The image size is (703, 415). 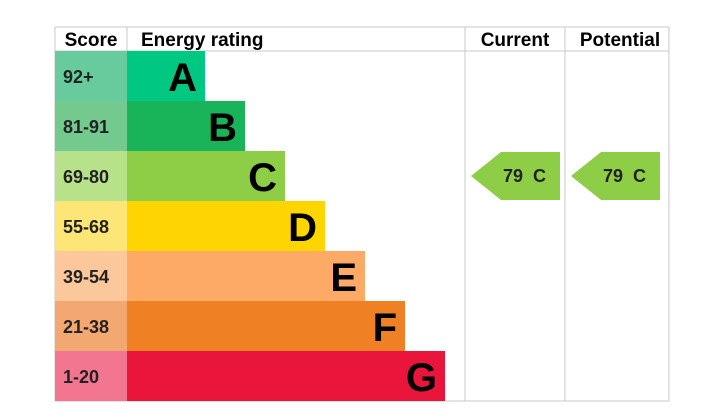 What do you see at coordinates (186, 126) in the screenshot?
I see `rating-bar-b` at bounding box center [186, 126].